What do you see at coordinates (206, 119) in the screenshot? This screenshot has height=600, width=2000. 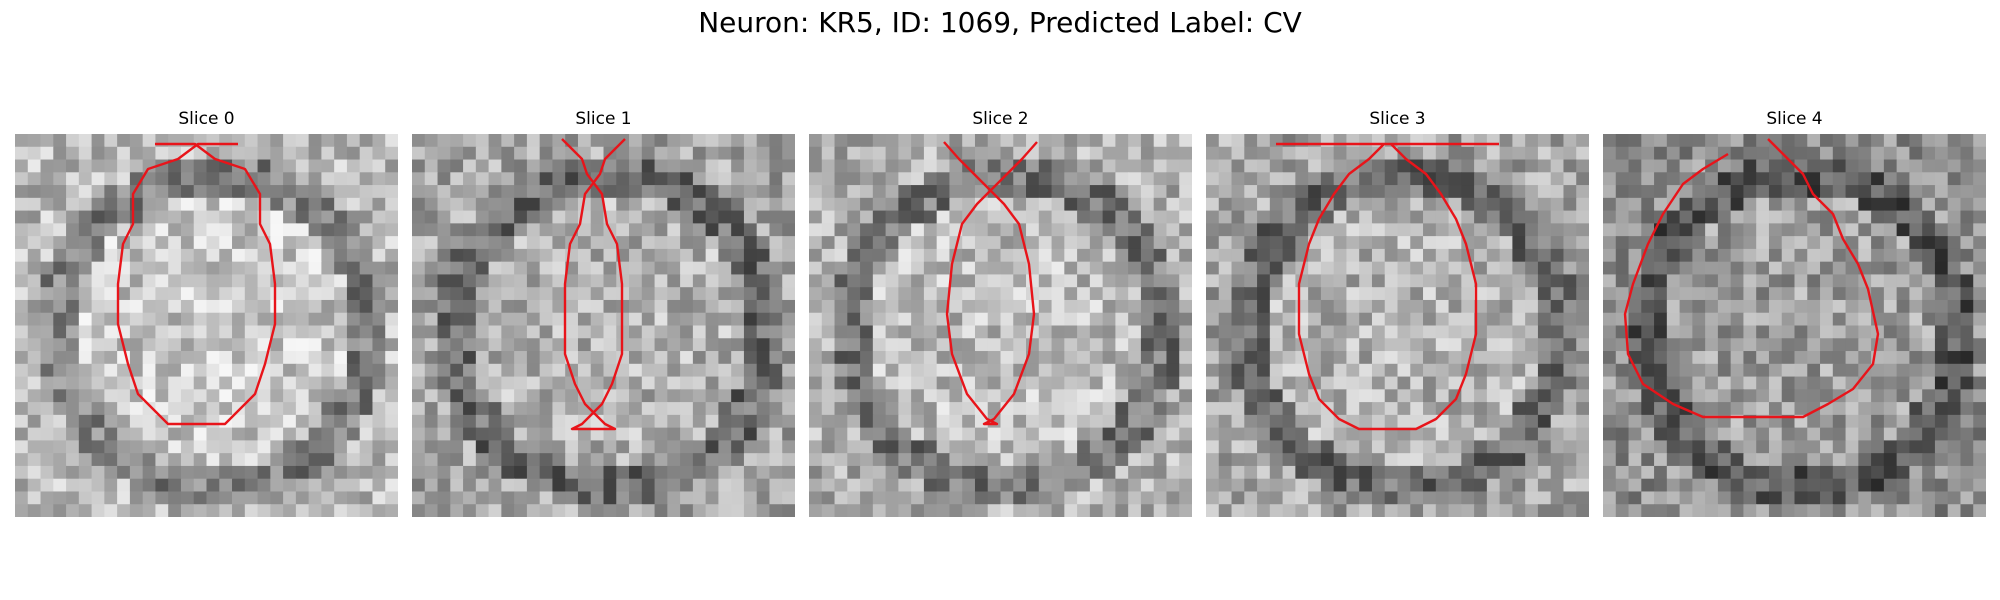 I see `slice-title-0: Slice 0` at bounding box center [206, 119].